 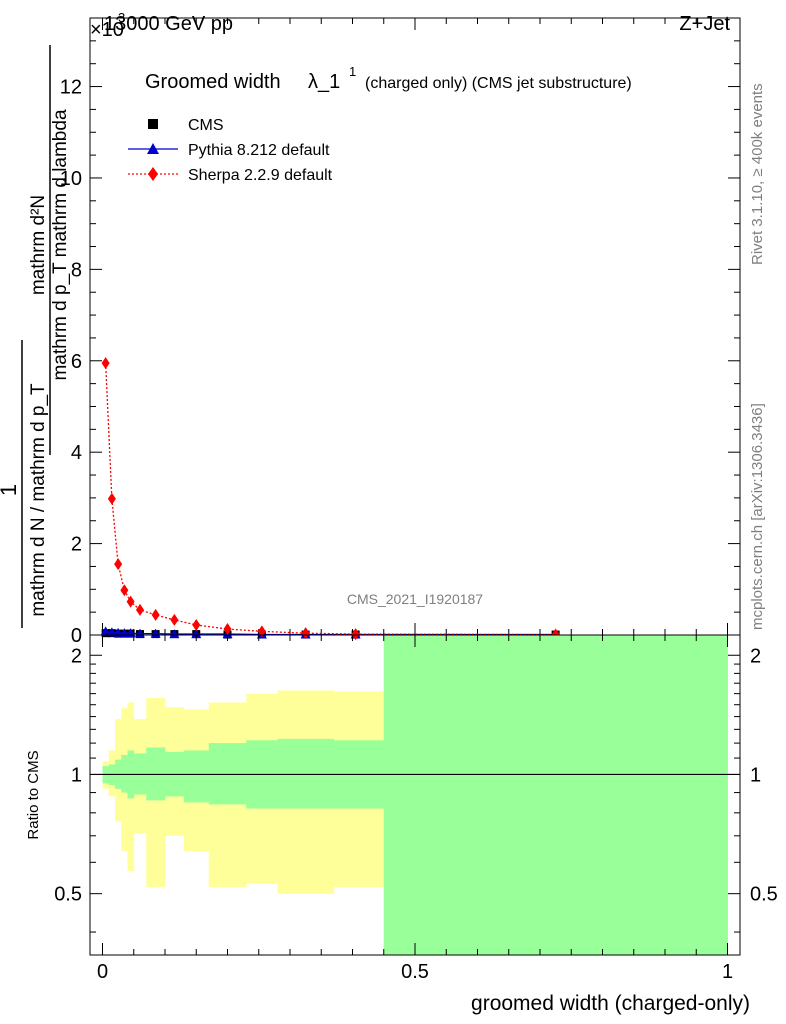 I want to click on ratio-y-tick-label: 1, so click(x=76, y=775).